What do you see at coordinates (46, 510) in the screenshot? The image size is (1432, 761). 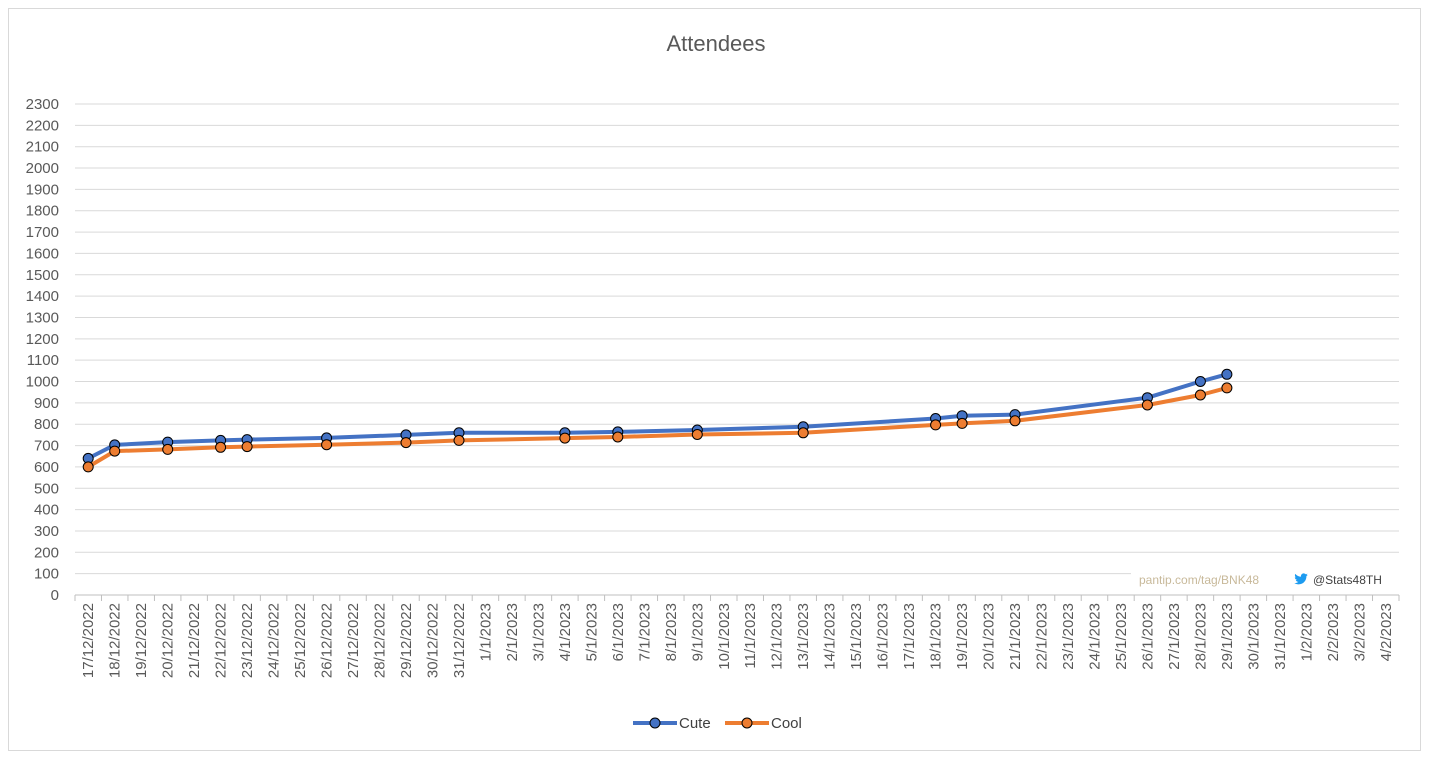 I see `y-tick-label: 400` at bounding box center [46, 510].